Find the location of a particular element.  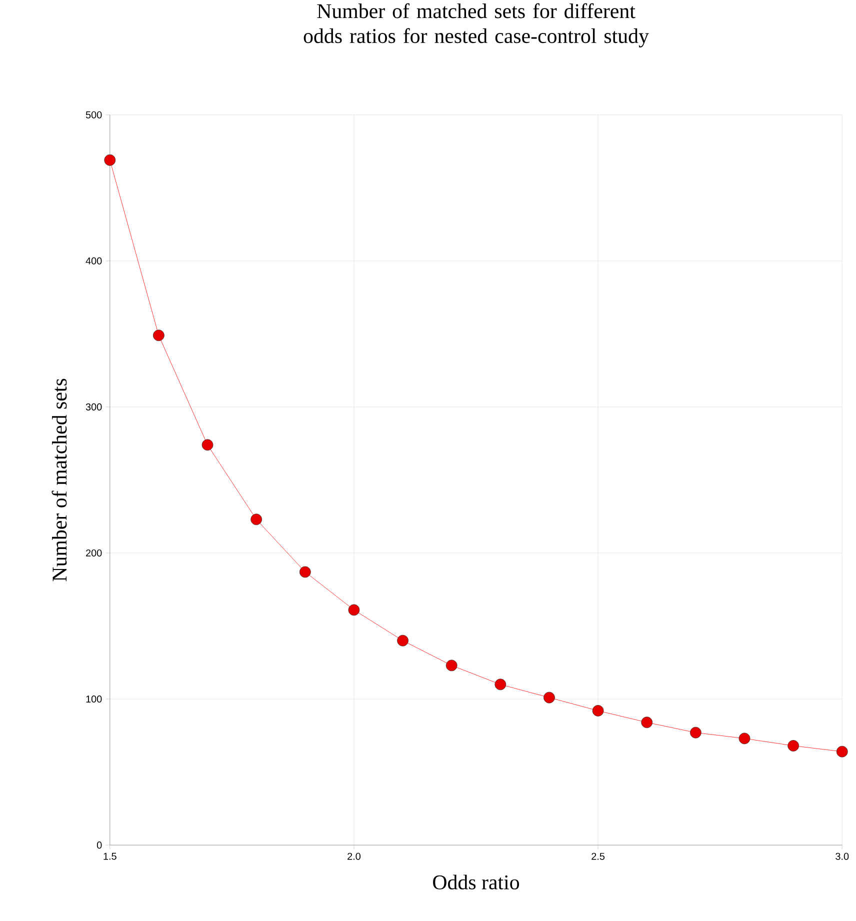

x-axis-title: Odds ratio is located at coordinates (475, 882).